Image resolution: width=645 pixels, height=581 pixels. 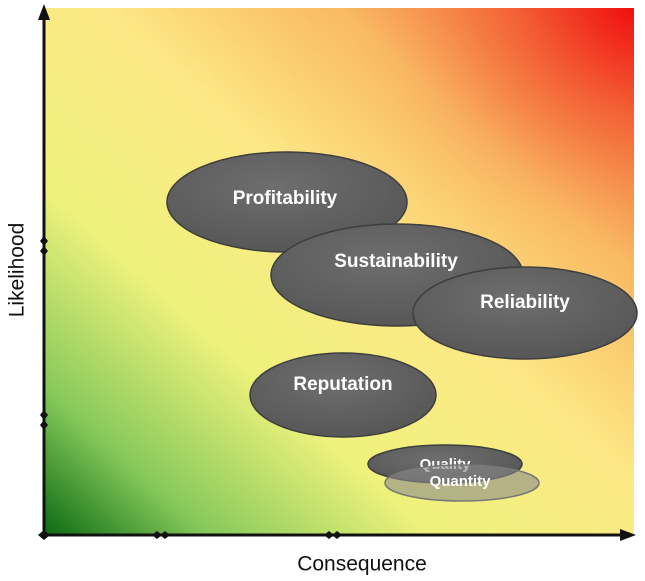 I want to click on x-arrow, so click(x=628, y=535).